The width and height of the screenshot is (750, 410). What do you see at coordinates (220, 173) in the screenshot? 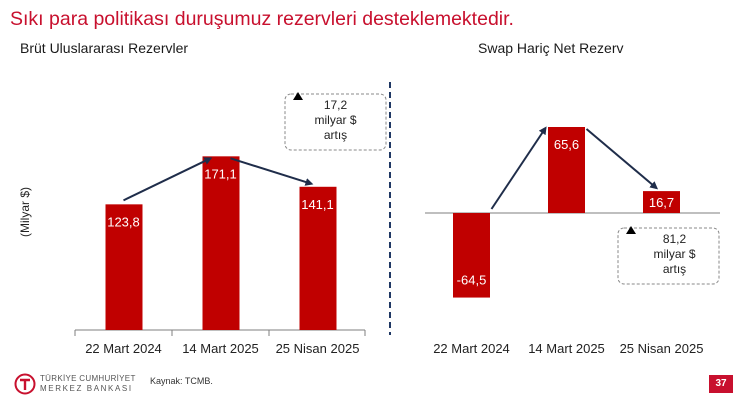
I see `left-bar-value-label: 171,1` at bounding box center [220, 173].